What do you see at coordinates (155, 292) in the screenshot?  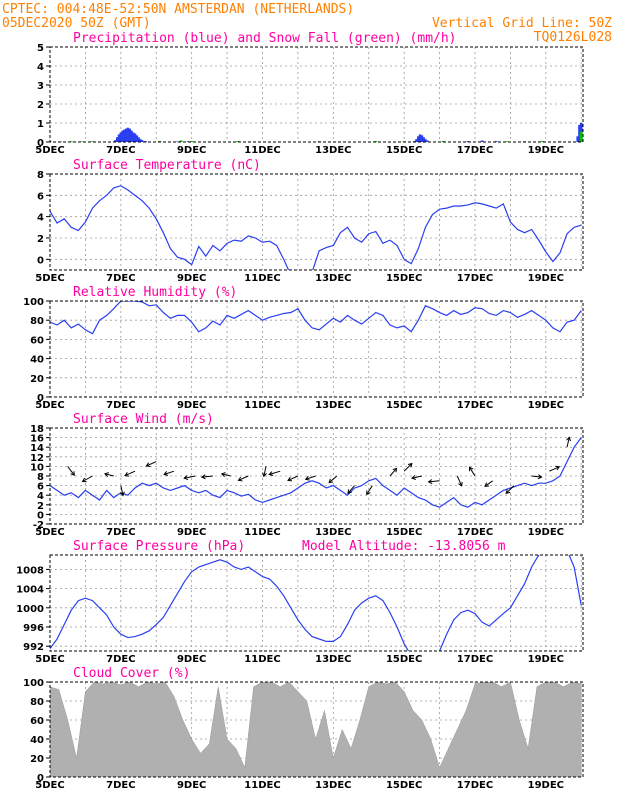 I see `panel-title: Relative Humidity (%)` at bounding box center [155, 292].